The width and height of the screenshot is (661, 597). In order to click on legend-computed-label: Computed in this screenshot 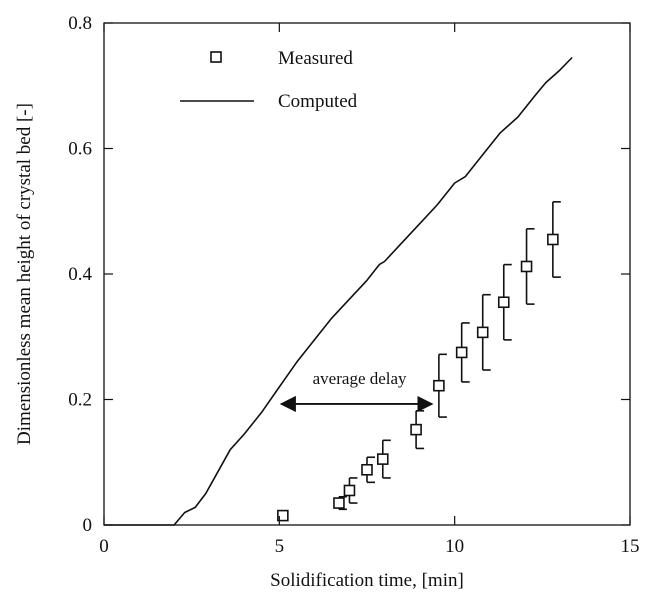, I will do `click(318, 101)`.